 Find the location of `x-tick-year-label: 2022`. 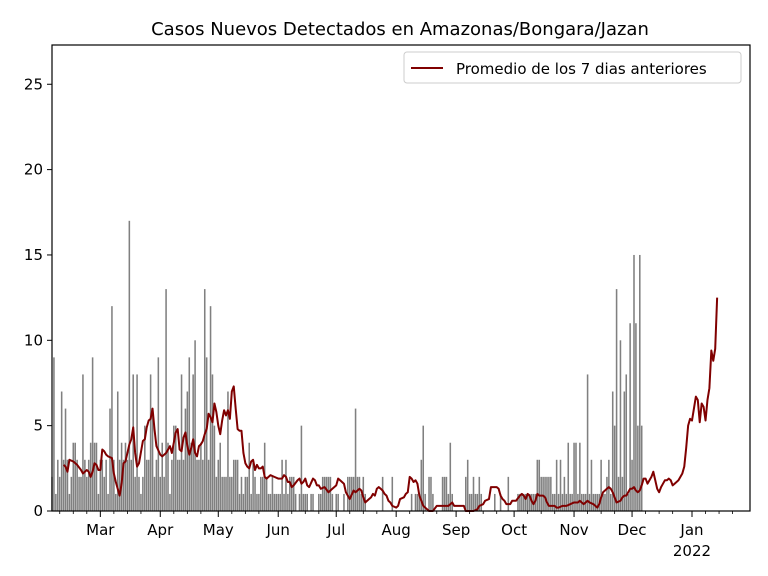

x-tick-year-label: 2022 is located at coordinates (692, 551).